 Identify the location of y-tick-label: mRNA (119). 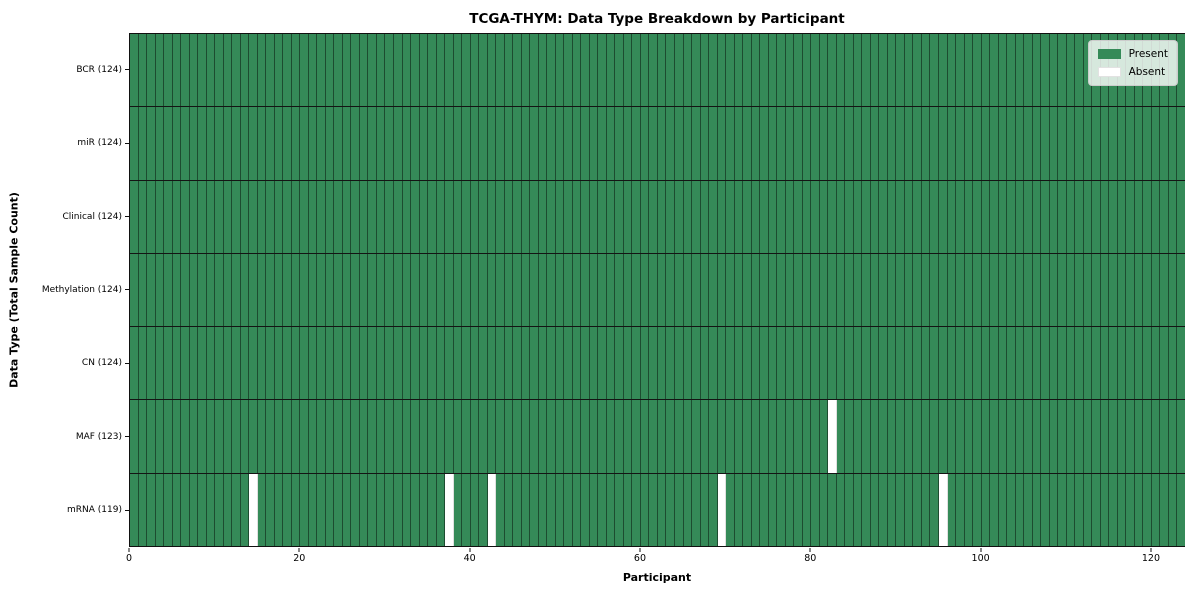
(94, 510).